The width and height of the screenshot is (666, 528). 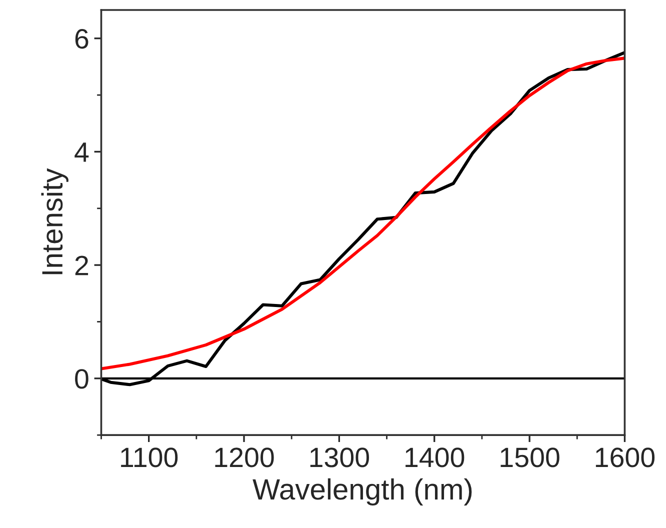 What do you see at coordinates (339, 458) in the screenshot?
I see `x-tick-label: 1300` at bounding box center [339, 458].